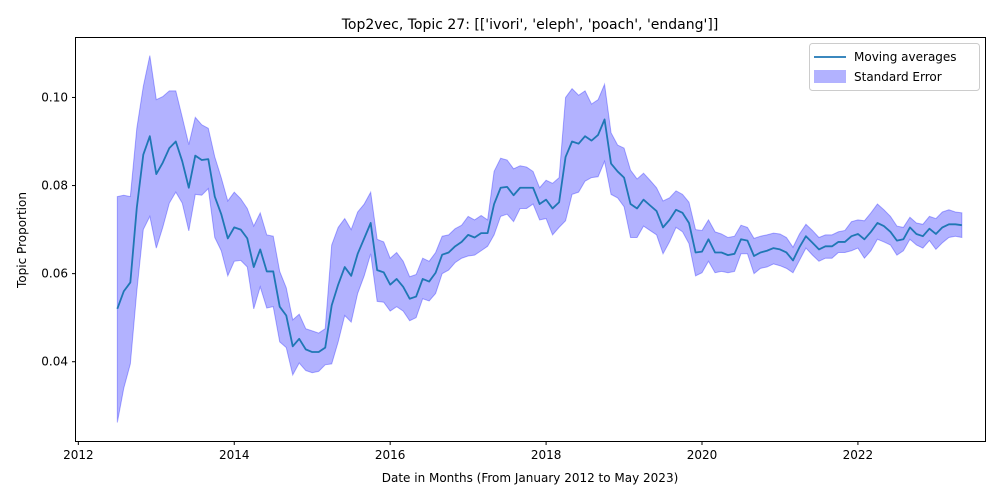 Image resolution: width=1000 pixels, height=500 pixels. Describe the element at coordinates (54, 362) in the screenshot. I see `y-tick-label: 0.04` at that location.